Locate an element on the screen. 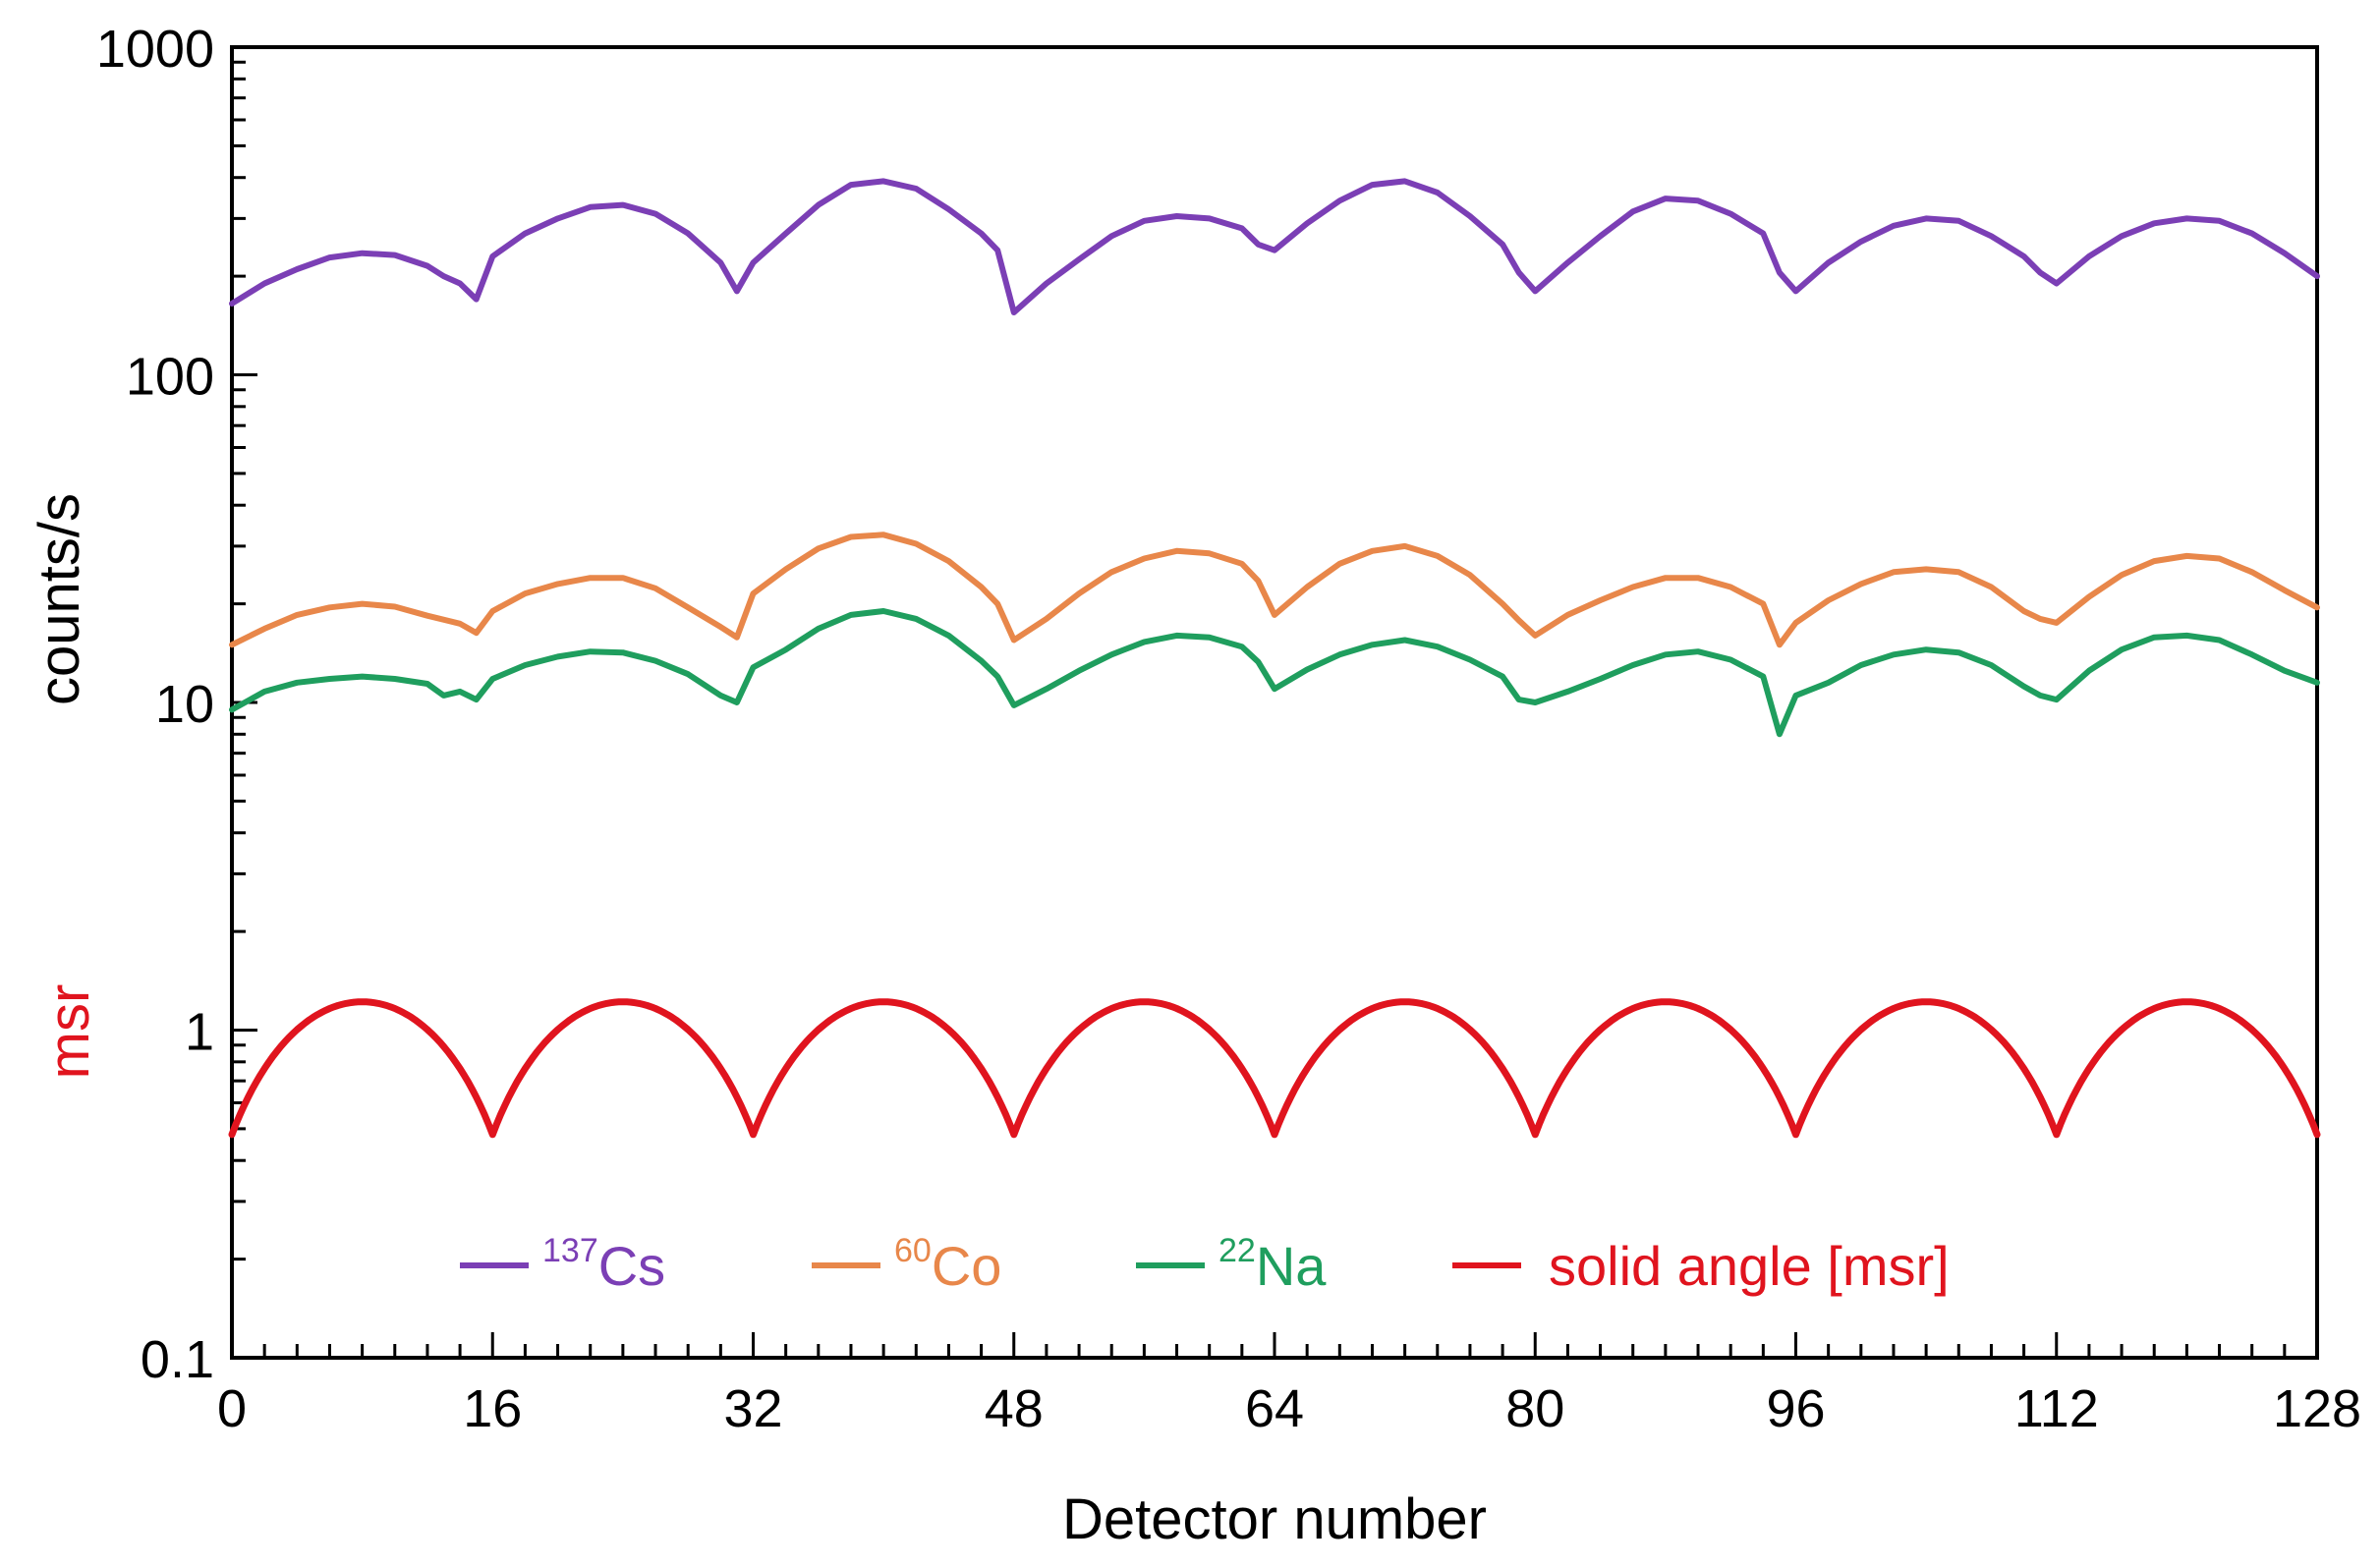 This screenshot has height=1568, width=2380. legend-label-na: 22Na is located at coordinates (1272, 1264).